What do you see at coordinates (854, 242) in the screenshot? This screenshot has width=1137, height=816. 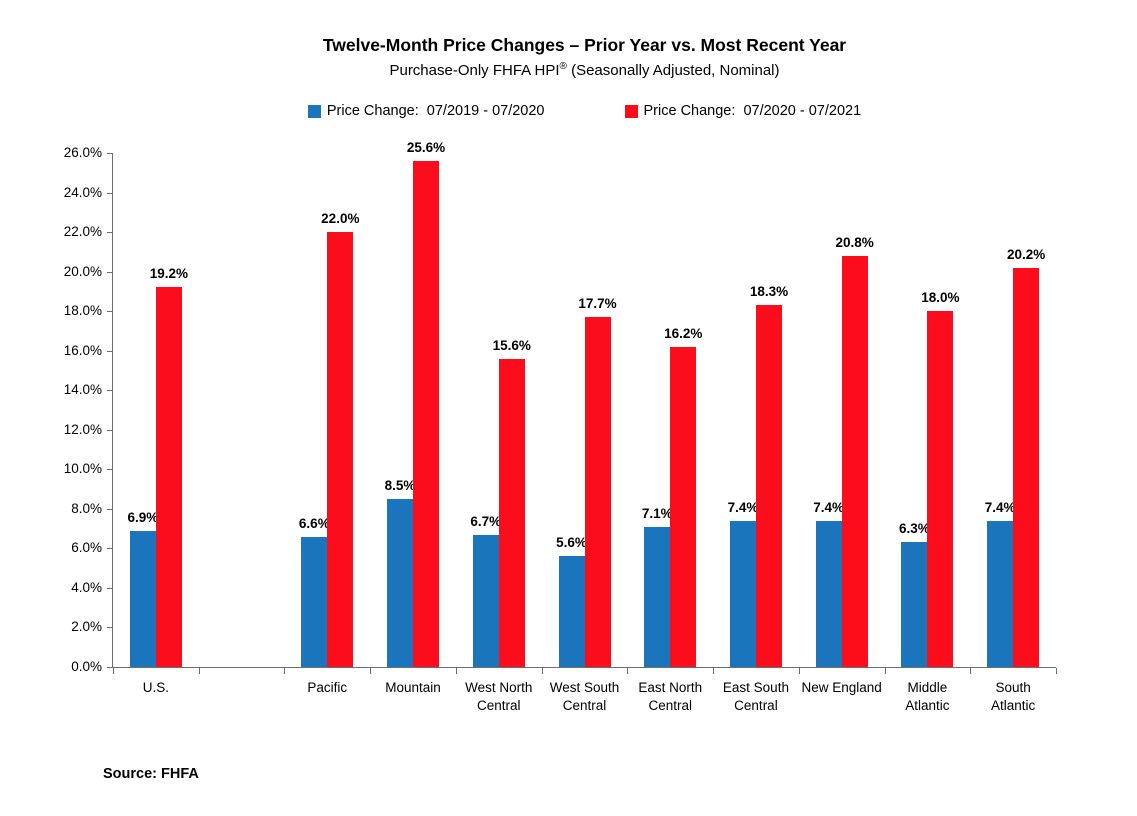 I see `bar-value-label: 20.8%` at bounding box center [854, 242].